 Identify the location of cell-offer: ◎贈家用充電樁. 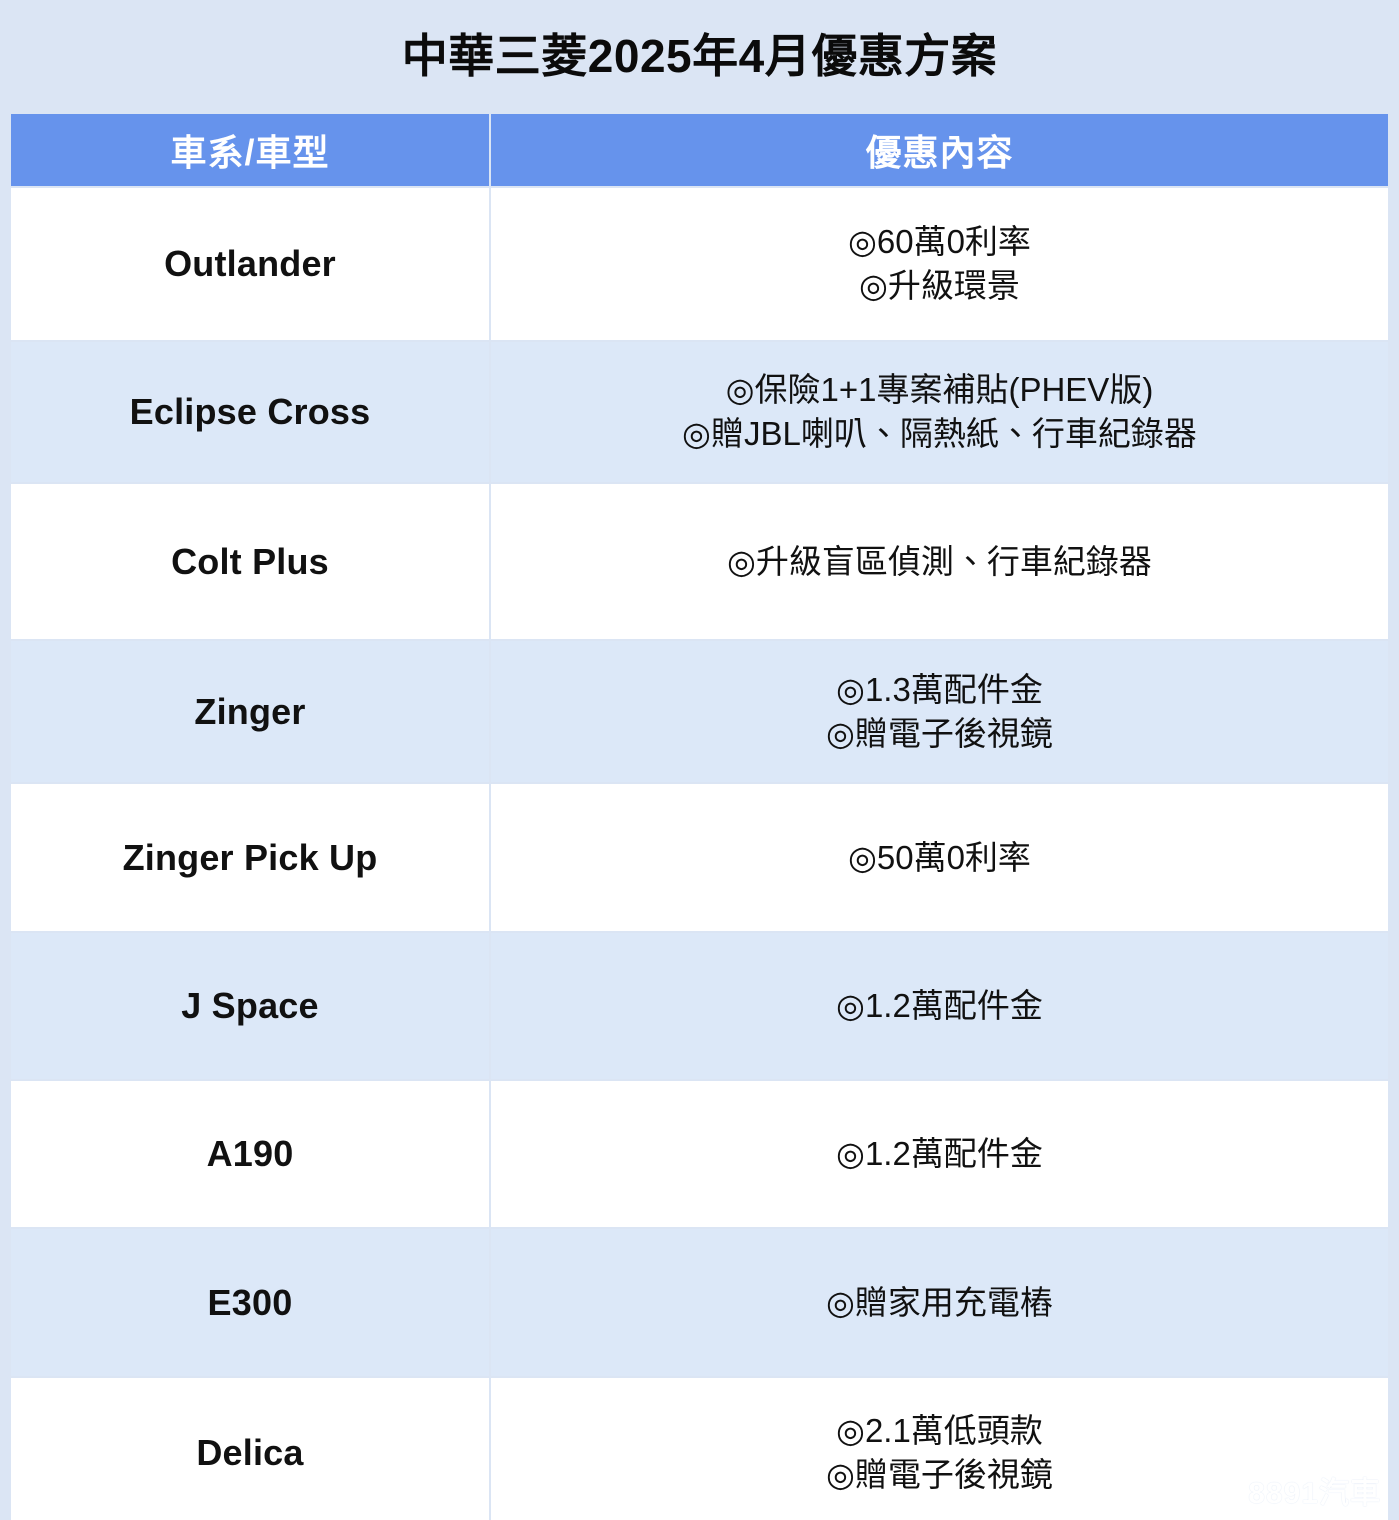
(939, 1302).